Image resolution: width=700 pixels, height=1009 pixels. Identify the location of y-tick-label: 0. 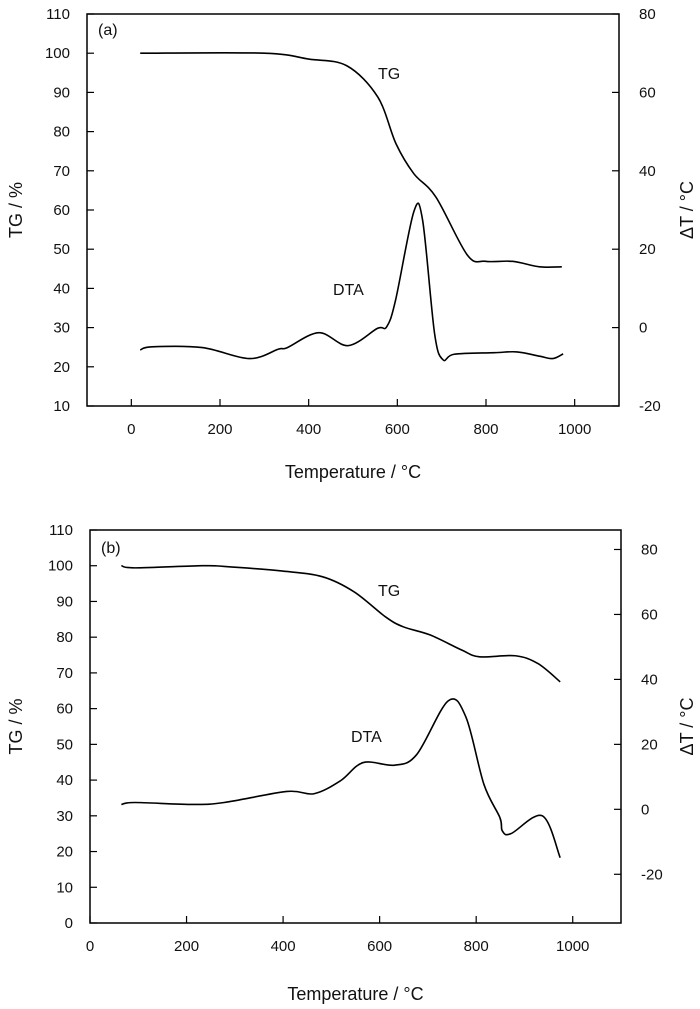
(69, 923).